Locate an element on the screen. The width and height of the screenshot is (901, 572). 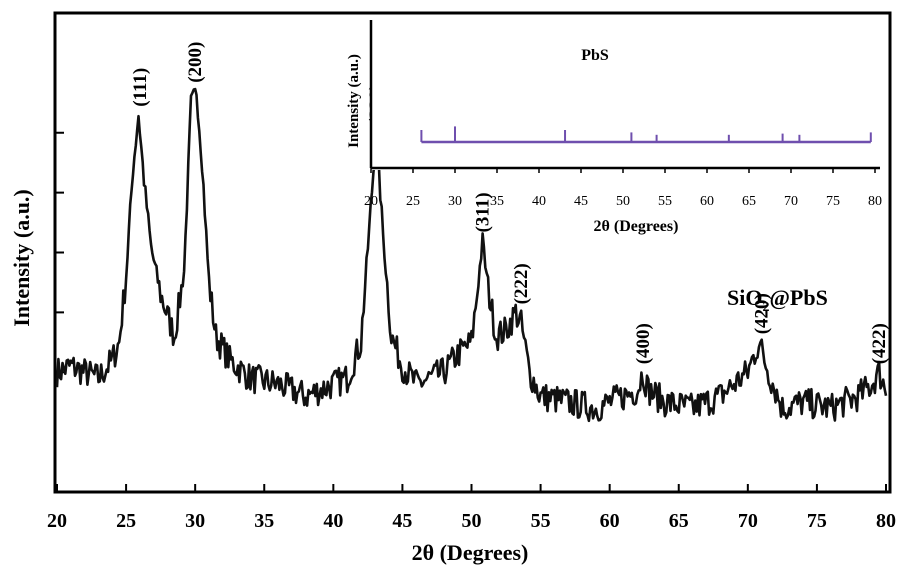
inset-x-tick-label: 50 is located at coordinates (623, 201).